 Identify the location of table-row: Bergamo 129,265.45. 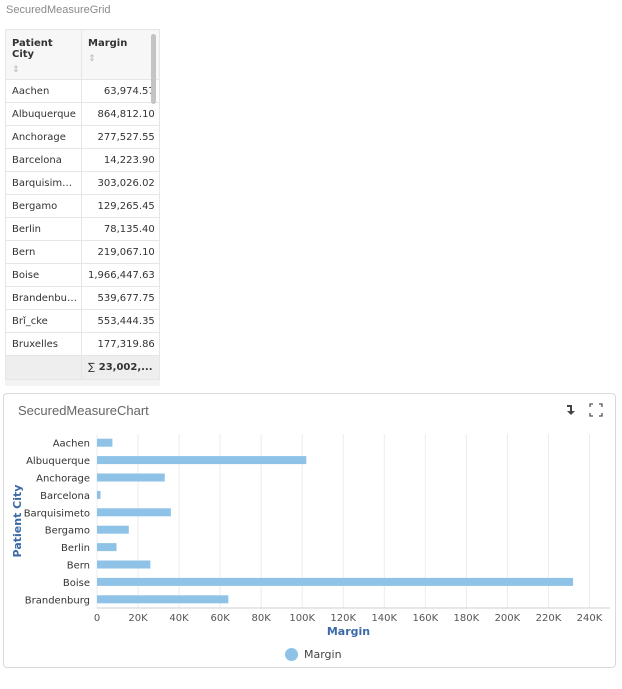
(82, 206).